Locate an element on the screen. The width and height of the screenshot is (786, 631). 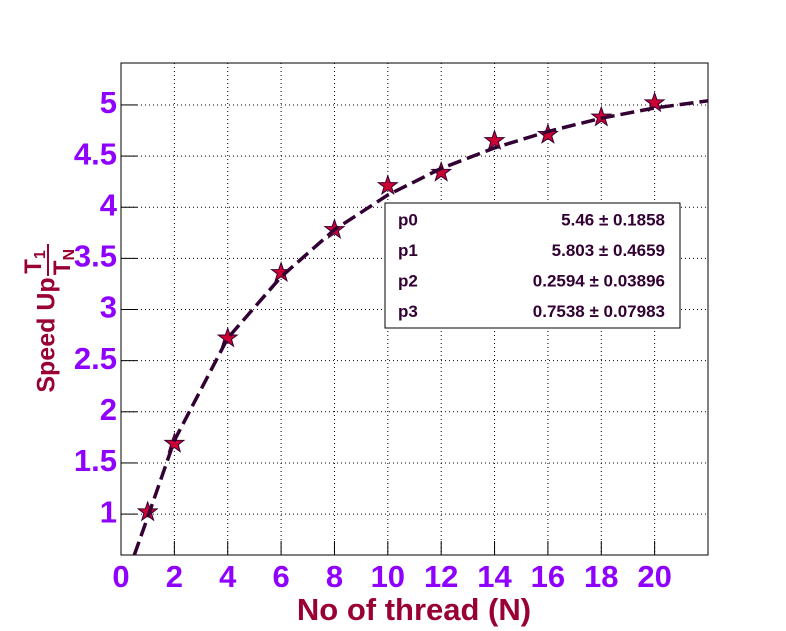
y-label-numerator: T1 is located at coordinates (34, 262).